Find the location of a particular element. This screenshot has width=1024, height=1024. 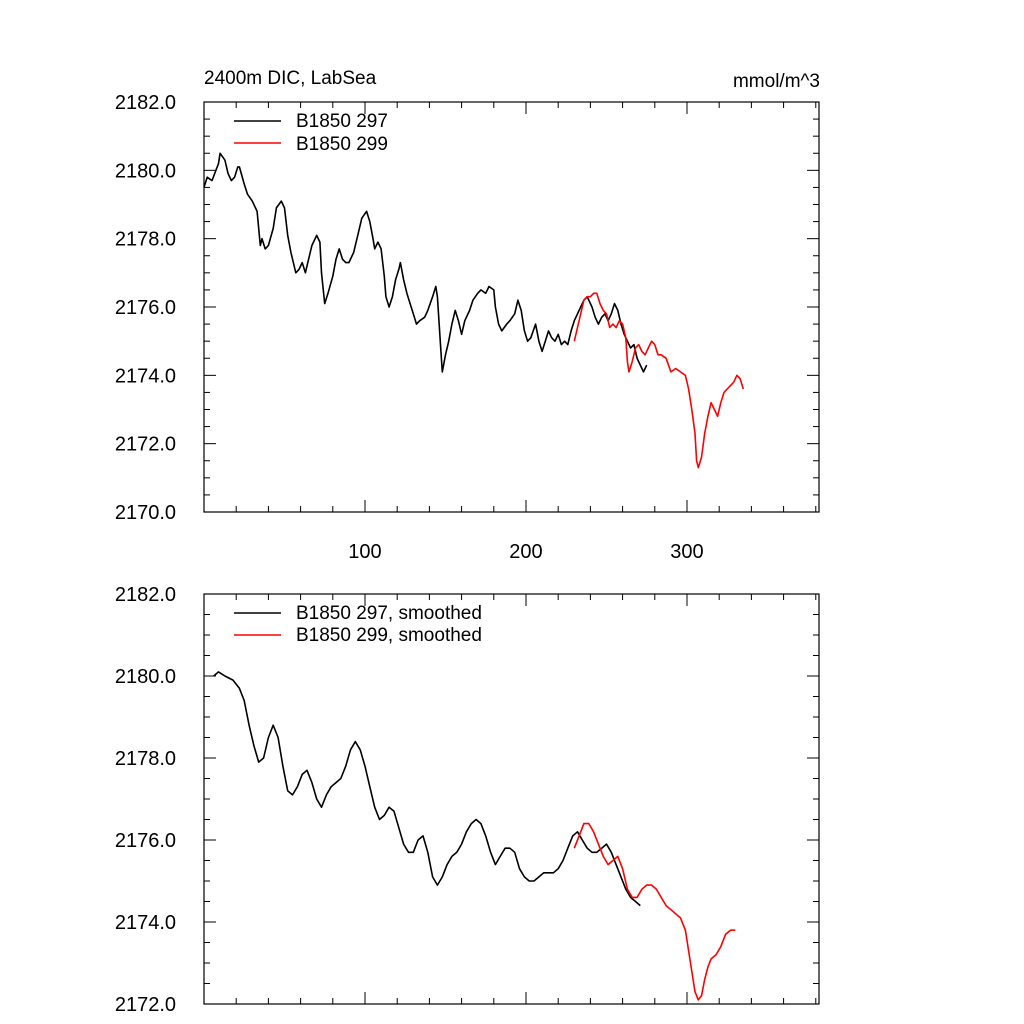

top-legend: B1850 297 B1850 299 is located at coordinates (311, 133).